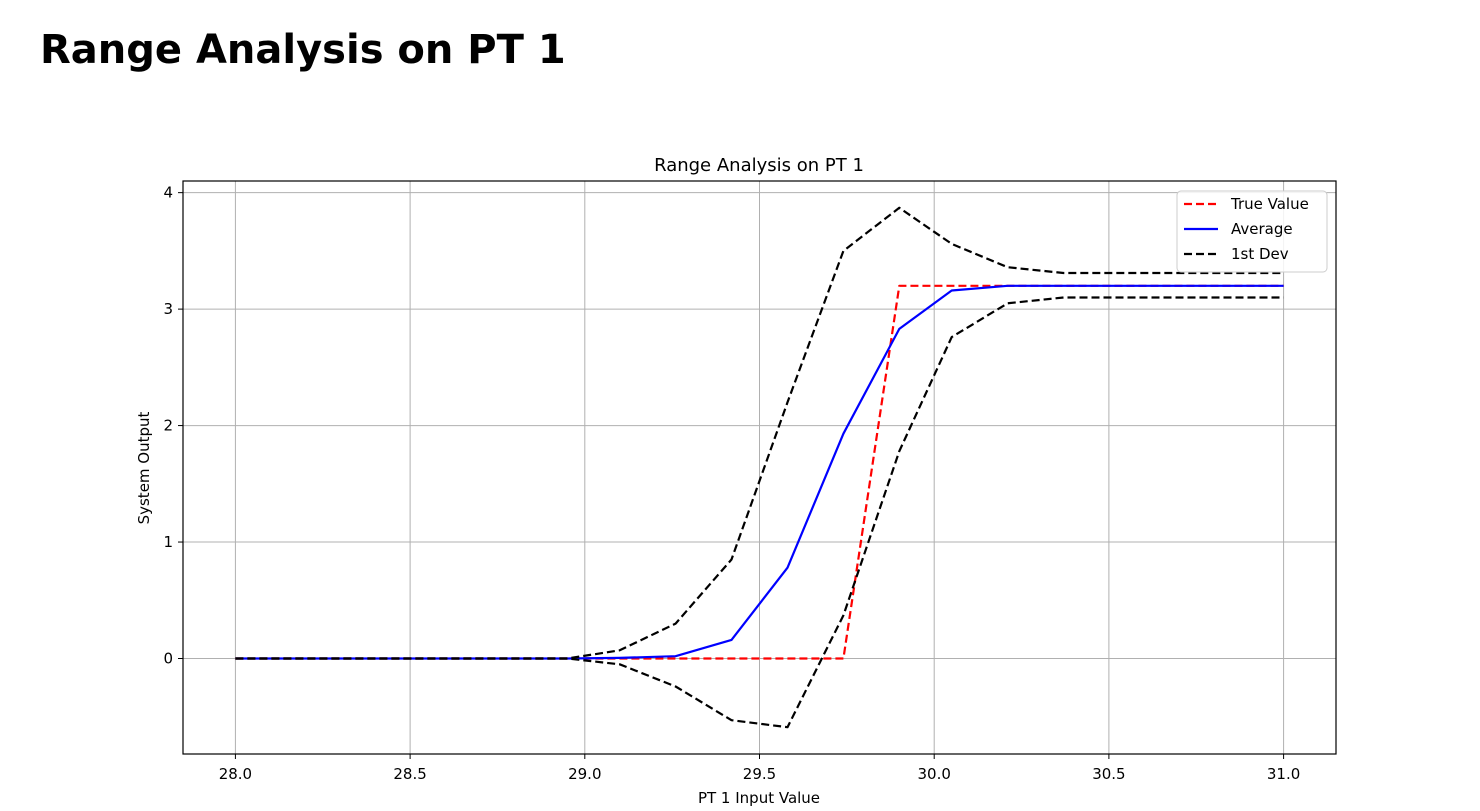 This screenshot has height=811, width=1480. I want to click on legend-box, so click(1252, 231).